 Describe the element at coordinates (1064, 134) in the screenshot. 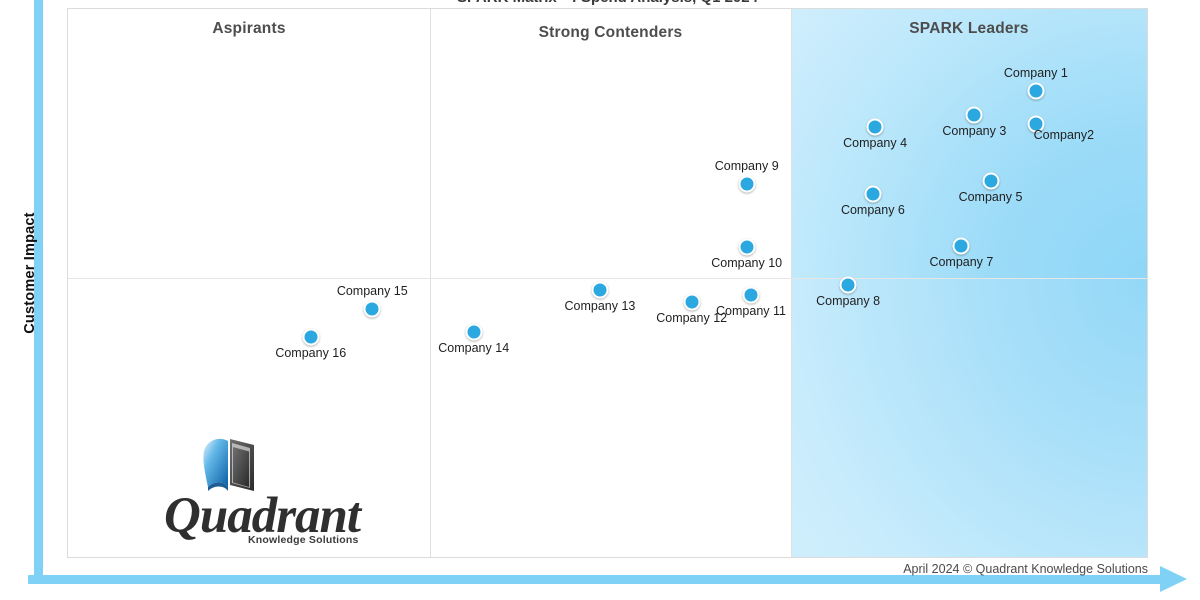

I see `data-point-label: Company2` at that location.